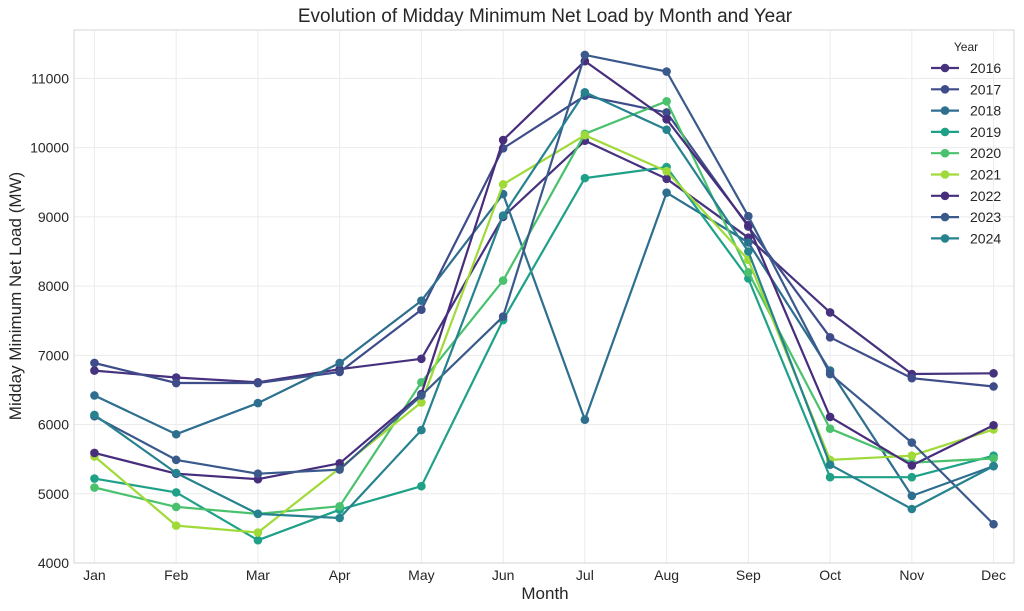 Image resolution: width=1024 pixels, height=611 pixels. Describe the element at coordinates (748, 575) in the screenshot. I see `x-tick-label: Sep` at that location.